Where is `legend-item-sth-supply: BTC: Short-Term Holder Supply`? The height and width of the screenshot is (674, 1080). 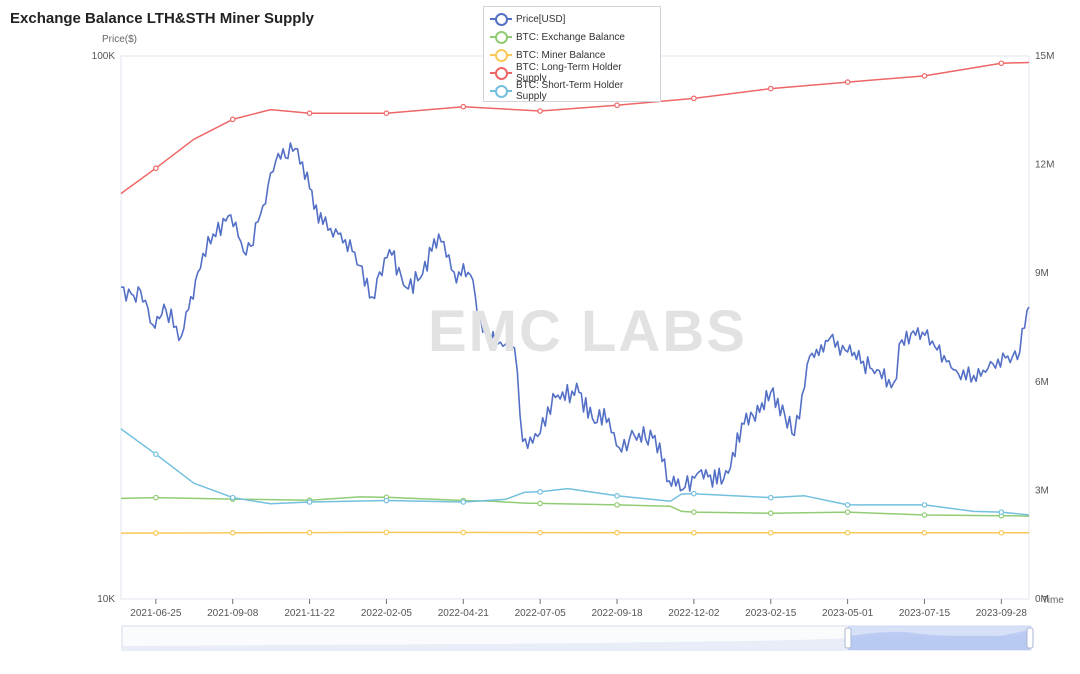 legend-item-sth-supply: BTC: Short-Term Holder Supply is located at coordinates (572, 91).